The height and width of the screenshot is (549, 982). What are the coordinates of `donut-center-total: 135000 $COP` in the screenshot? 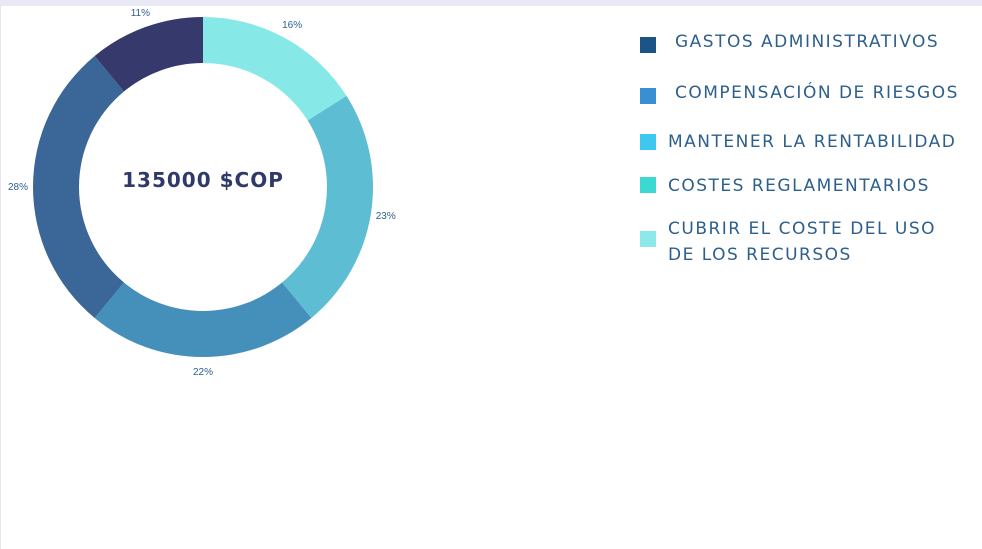 It's located at (203, 180).